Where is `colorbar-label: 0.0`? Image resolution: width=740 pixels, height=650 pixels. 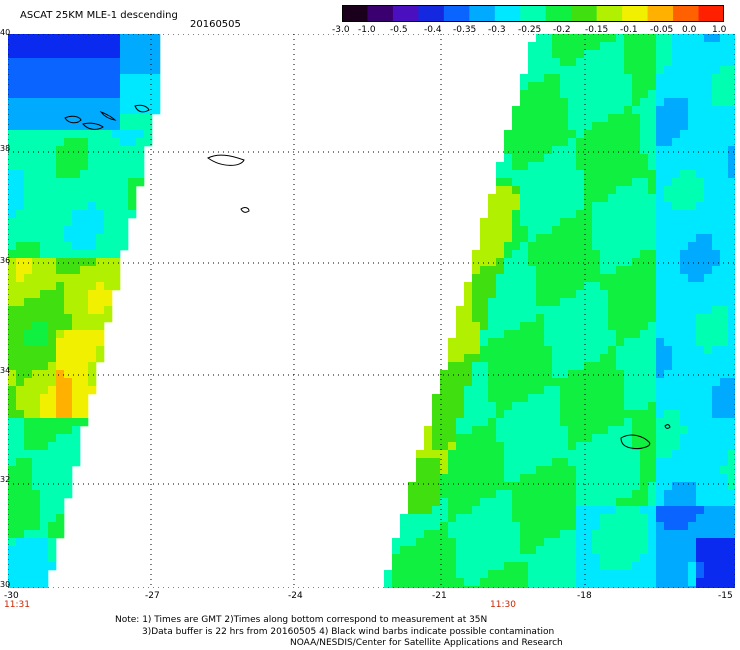
colorbar-label: 0.0 is located at coordinates (689, 30).